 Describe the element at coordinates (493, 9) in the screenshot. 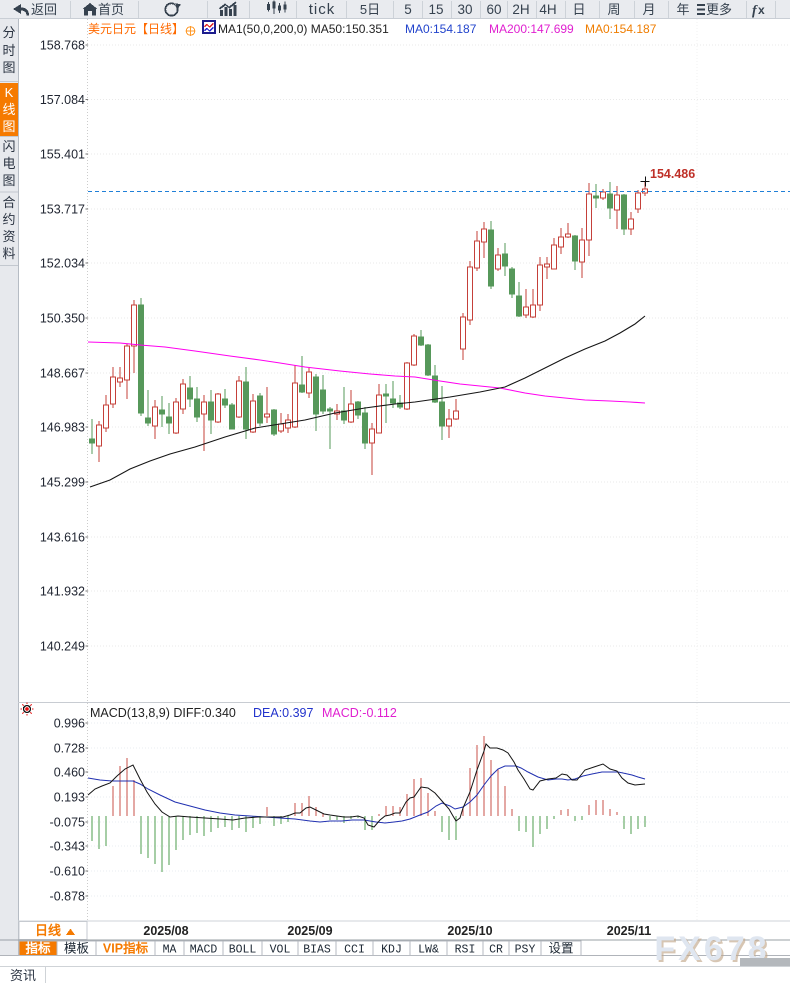

I see `svg-text: 60` at that location.